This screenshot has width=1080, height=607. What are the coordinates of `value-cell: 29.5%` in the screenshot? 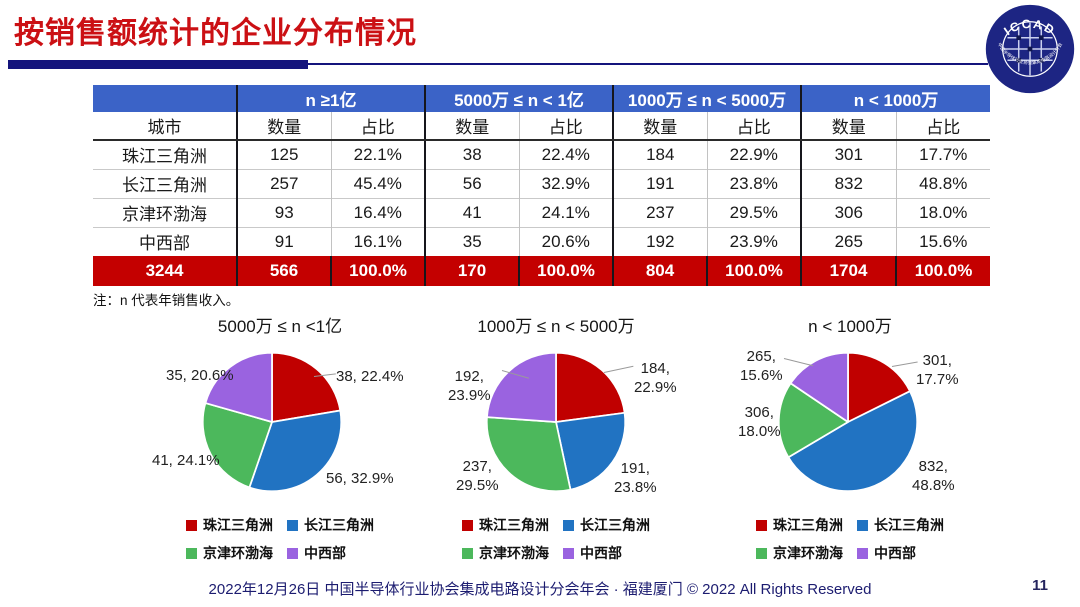 It's located at (754, 212).